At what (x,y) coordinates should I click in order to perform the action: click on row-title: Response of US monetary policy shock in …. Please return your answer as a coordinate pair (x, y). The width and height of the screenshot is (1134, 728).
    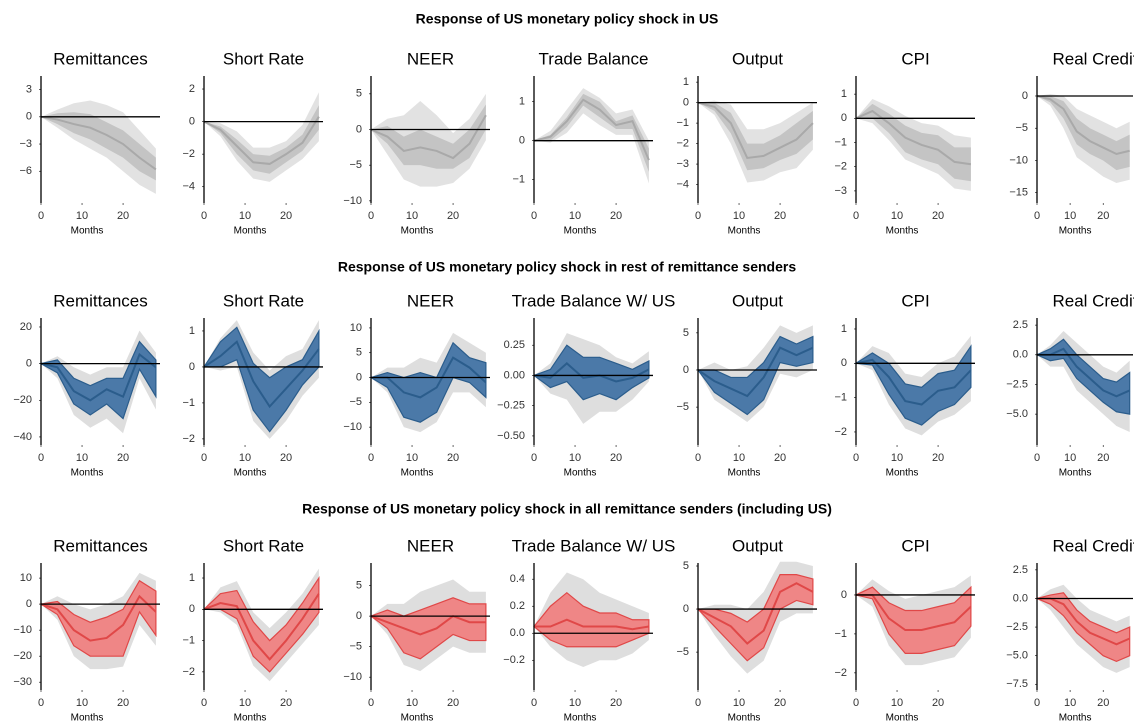
    Looking at the image, I should click on (567, 509).